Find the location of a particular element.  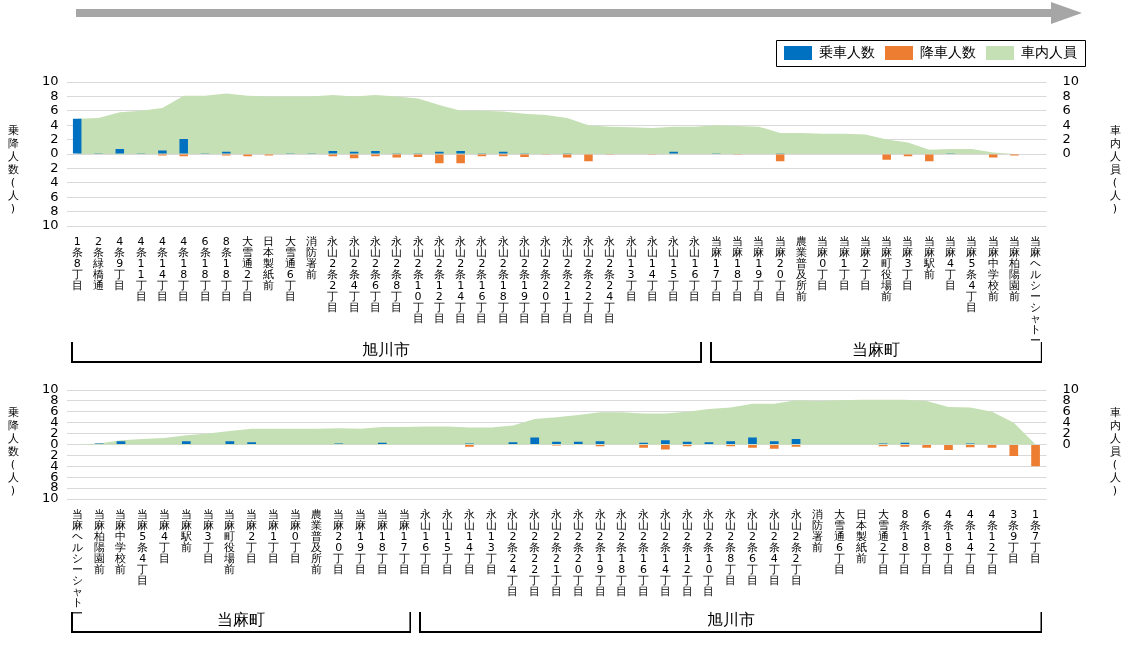

y-tick-label: 4 is located at coordinates (54, 182).